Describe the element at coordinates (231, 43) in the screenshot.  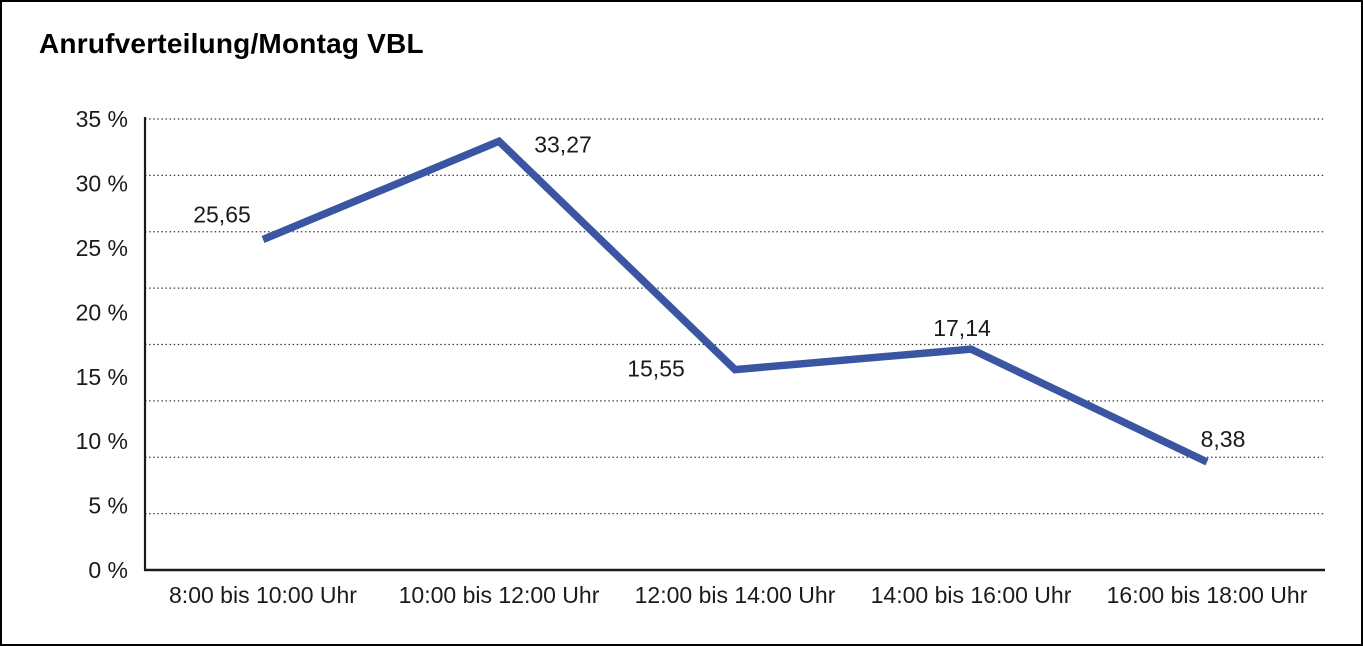
I see `chart-title: Anrufverteilung/Montag VBL` at that location.